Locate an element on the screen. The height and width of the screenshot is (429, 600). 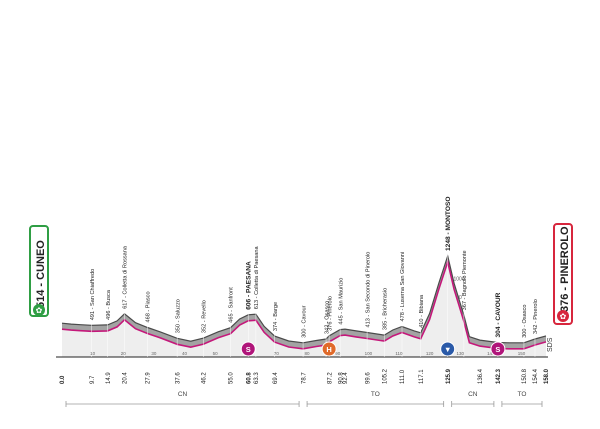
province-bands: CN TO CN TO is located at coordinates (304, 399).